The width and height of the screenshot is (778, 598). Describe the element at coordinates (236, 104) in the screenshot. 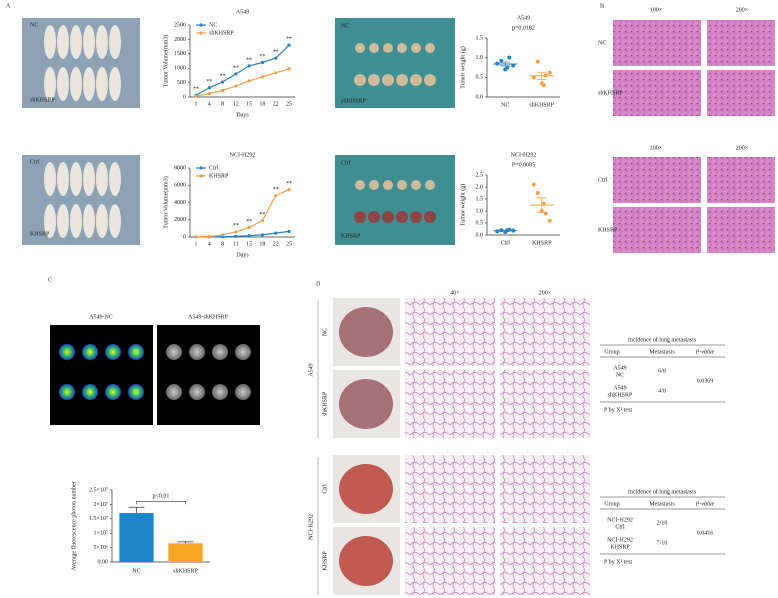

I see `x-tick-label: 12` at that location.